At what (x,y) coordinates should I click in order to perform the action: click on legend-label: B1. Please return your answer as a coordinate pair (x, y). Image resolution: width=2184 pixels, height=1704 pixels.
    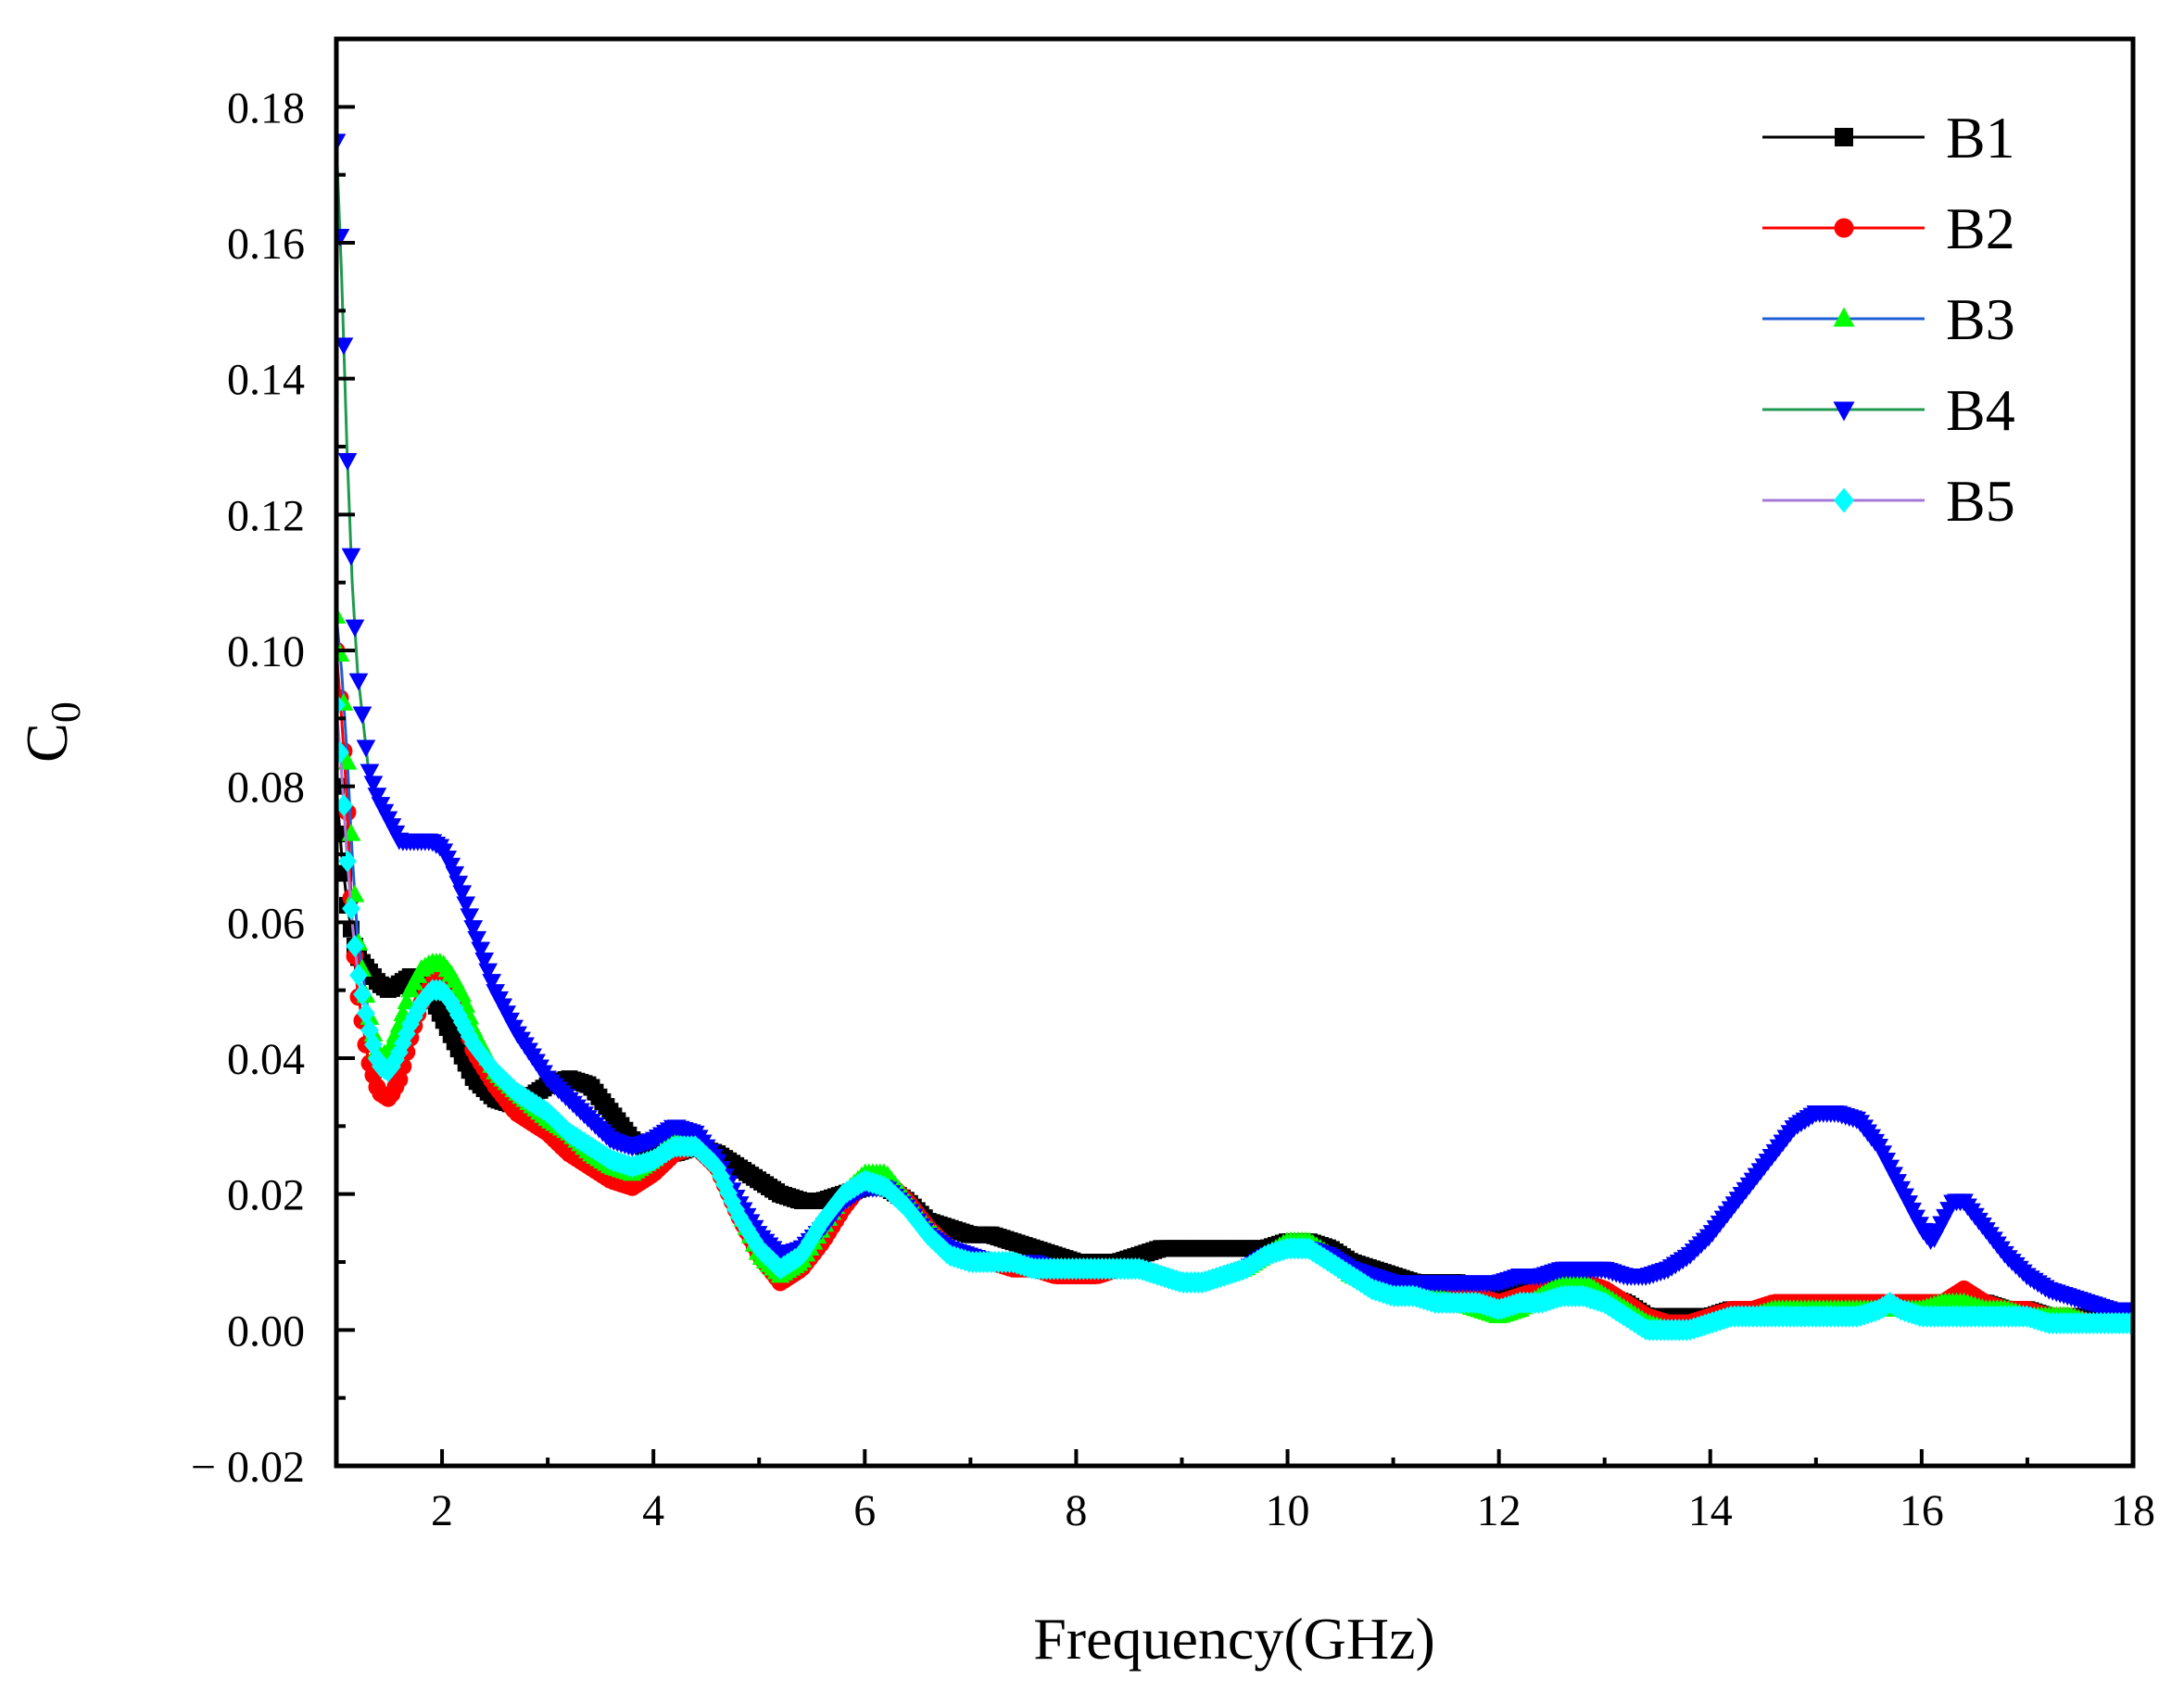
    Looking at the image, I should click on (1980, 137).